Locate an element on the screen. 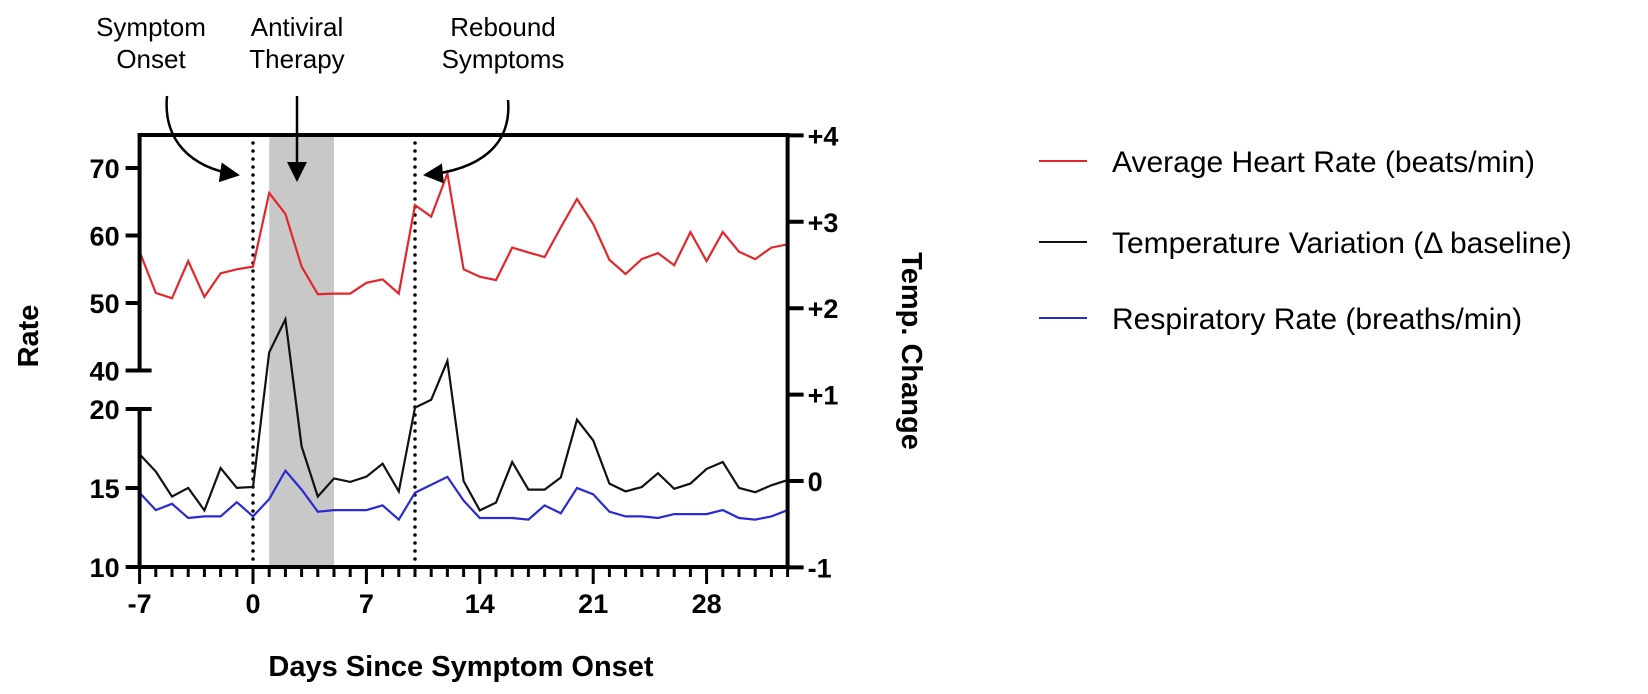 Image resolution: width=1648 pixels, height=694 pixels. legend-label-1: Temperature Variation (Δ baseline) is located at coordinates (1342, 243).